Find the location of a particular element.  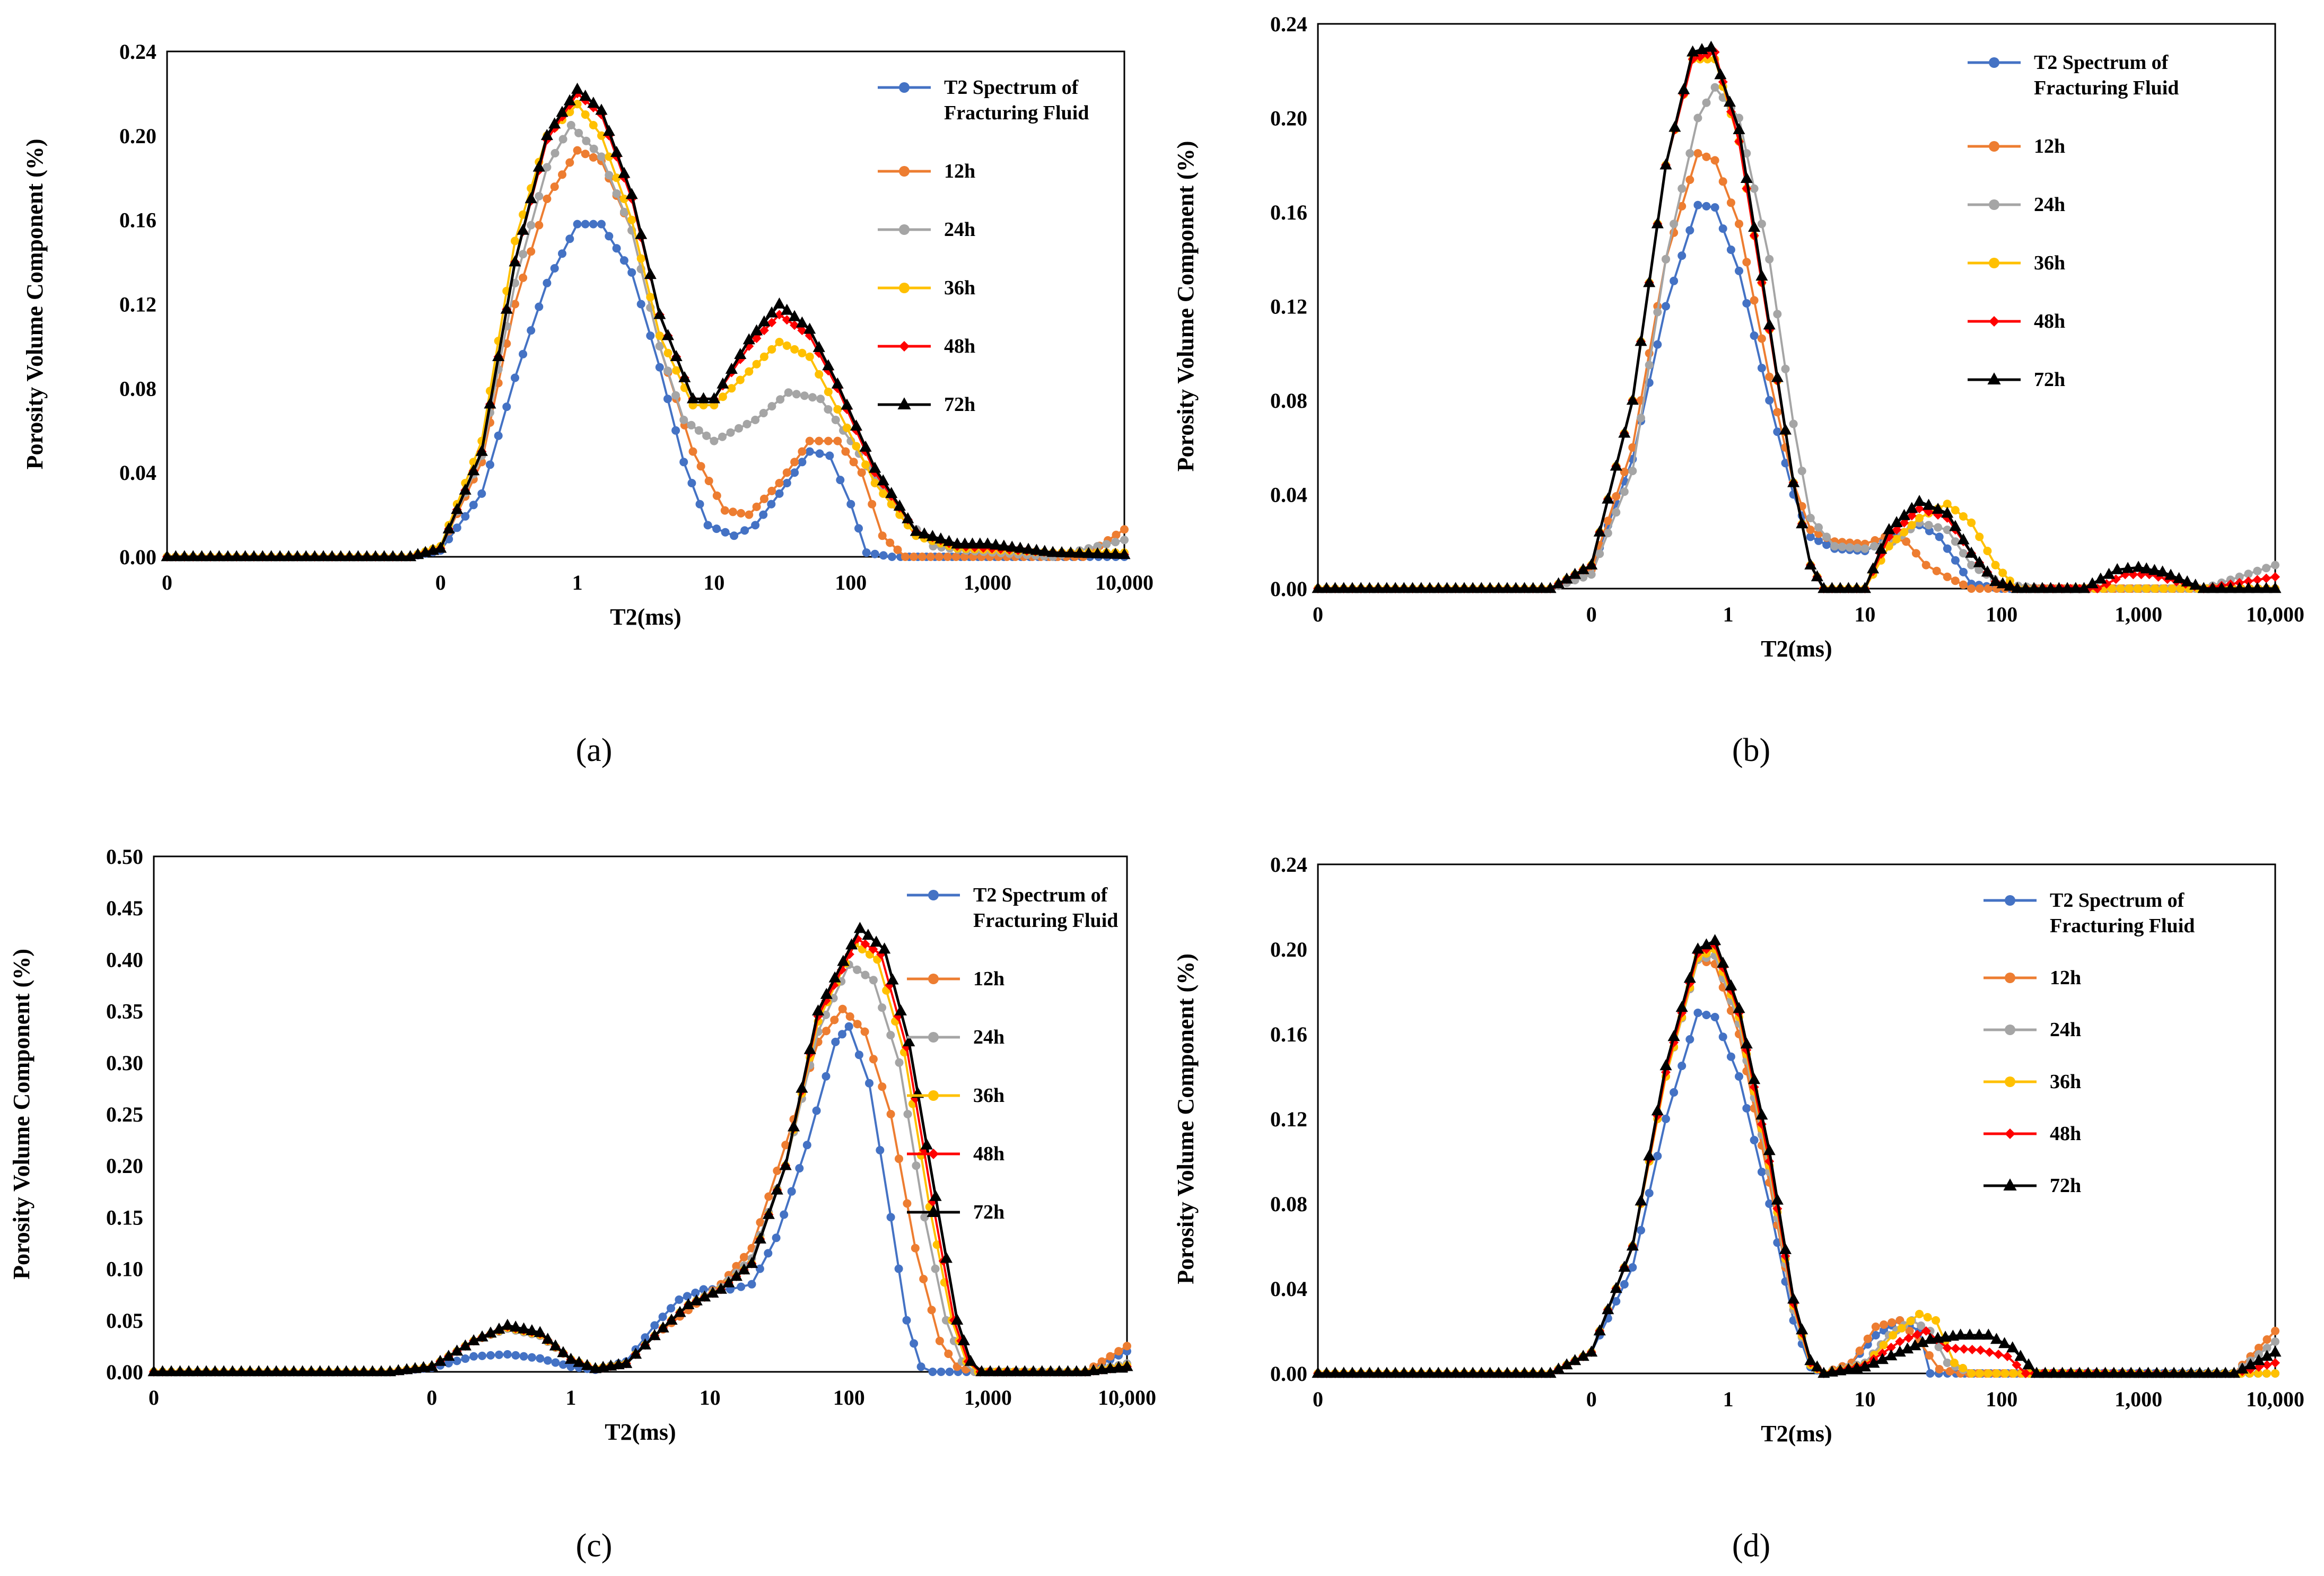

y-tick-label: 0.08 is located at coordinates (1288, 401).